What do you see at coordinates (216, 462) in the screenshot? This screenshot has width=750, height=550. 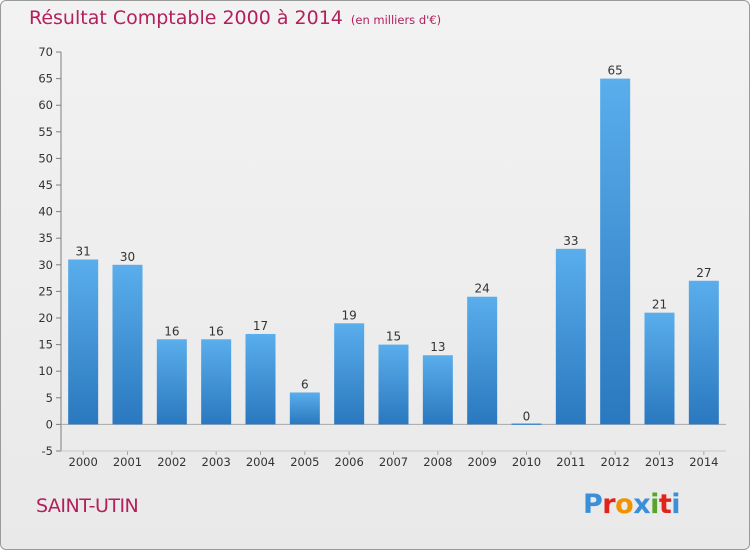 I see `x-tick-label: 2003` at bounding box center [216, 462].